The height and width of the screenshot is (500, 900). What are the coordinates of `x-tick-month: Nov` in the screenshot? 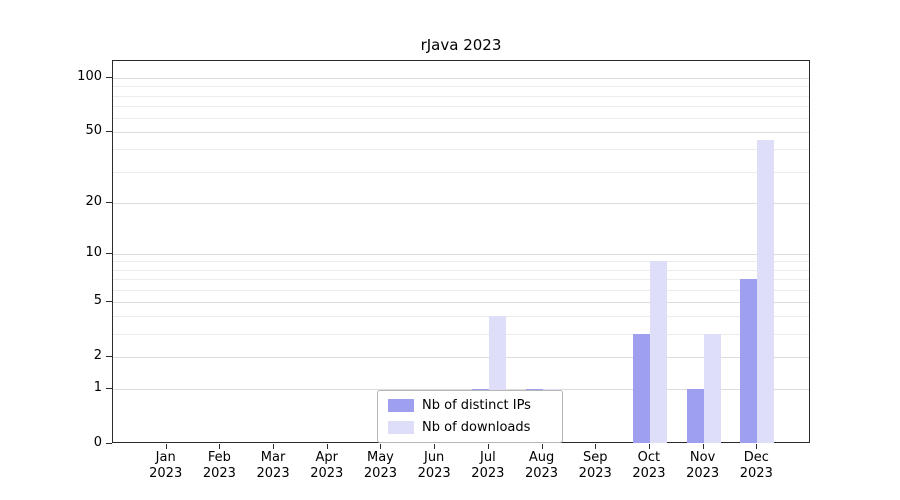 It's located at (702, 457).